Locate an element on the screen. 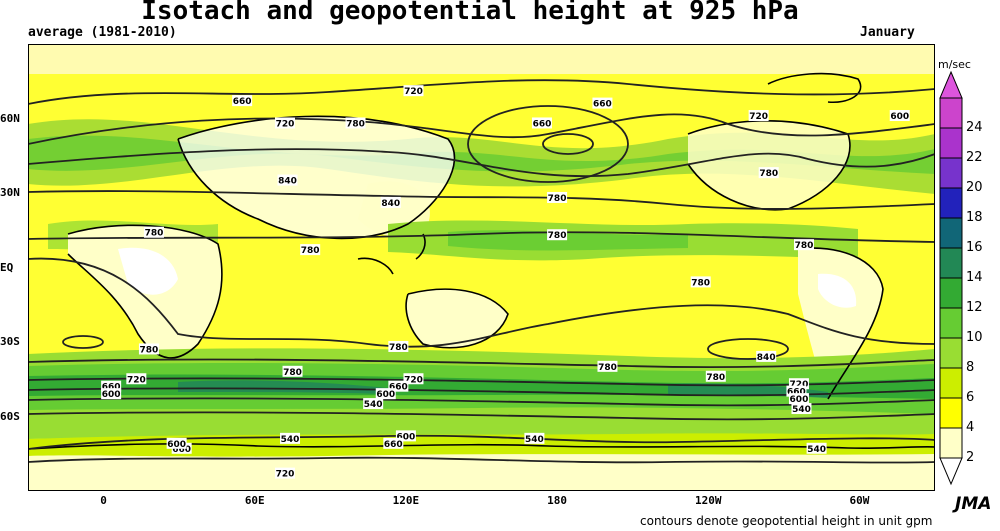  colorbar is located at coordinates (951, 278).